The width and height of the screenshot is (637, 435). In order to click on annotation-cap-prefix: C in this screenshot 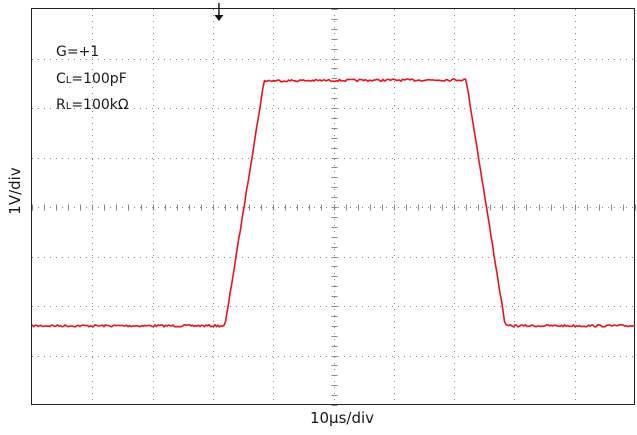, I will do `click(61, 79)`.